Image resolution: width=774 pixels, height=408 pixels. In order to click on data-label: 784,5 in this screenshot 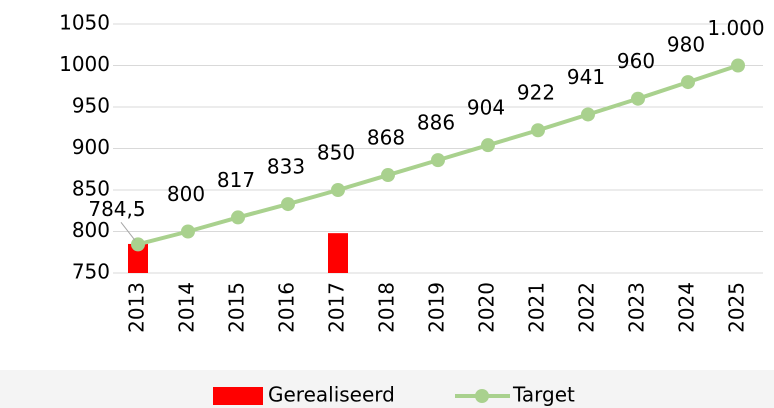, I will do `click(116, 209)`.